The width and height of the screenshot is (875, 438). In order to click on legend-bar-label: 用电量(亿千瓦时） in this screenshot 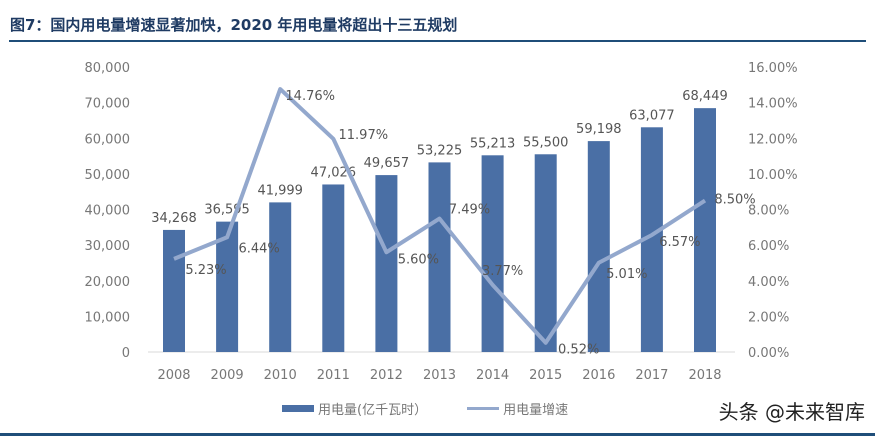, I will do `click(373, 410)`.